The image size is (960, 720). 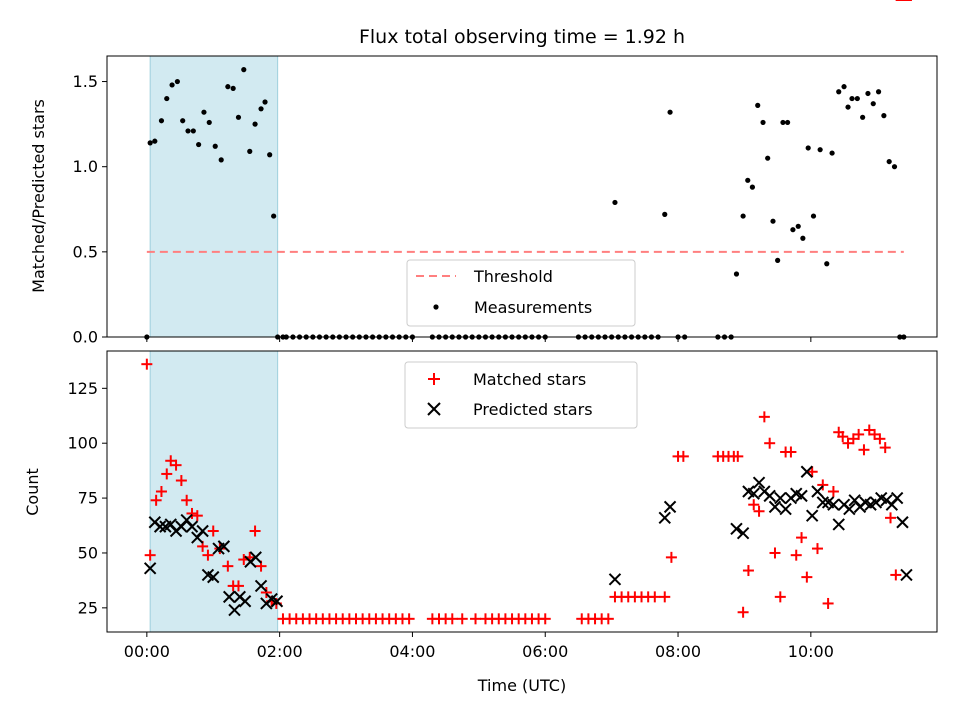 I want to click on matched-legend-label: Matched stars, so click(x=529, y=379).